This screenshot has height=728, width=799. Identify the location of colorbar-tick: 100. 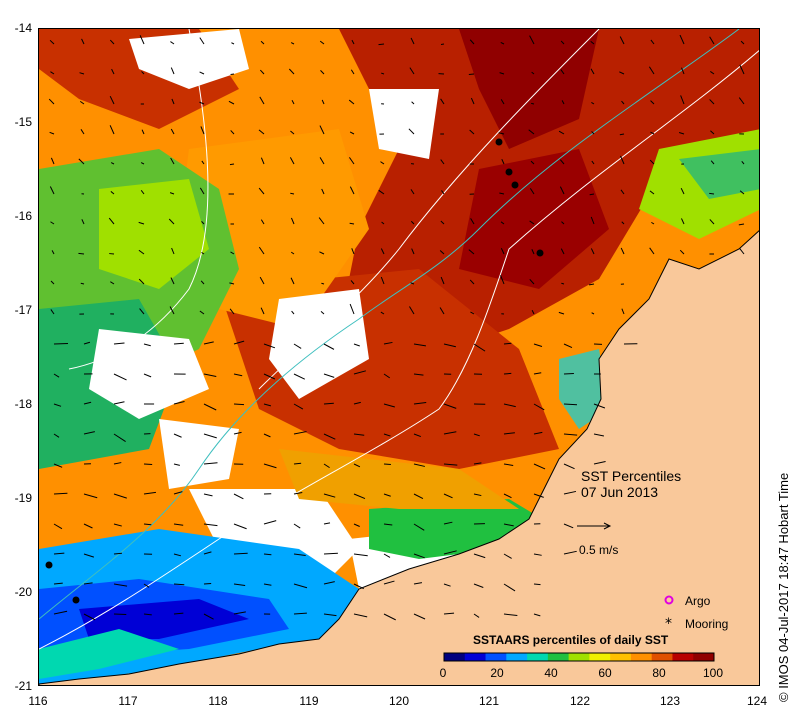
(713, 673).